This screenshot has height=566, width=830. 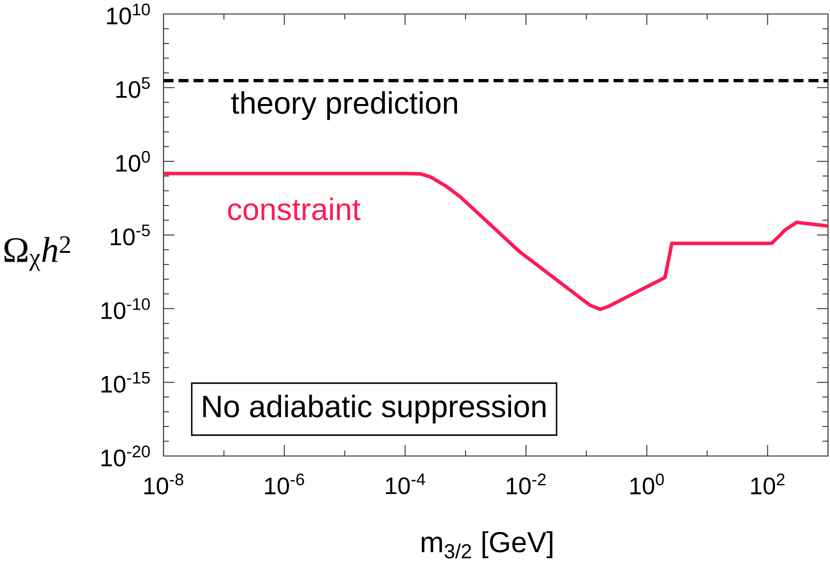 What do you see at coordinates (526, 484) in the screenshot?
I see `x-tick-label: 10$^{-2}$` at bounding box center [526, 484].